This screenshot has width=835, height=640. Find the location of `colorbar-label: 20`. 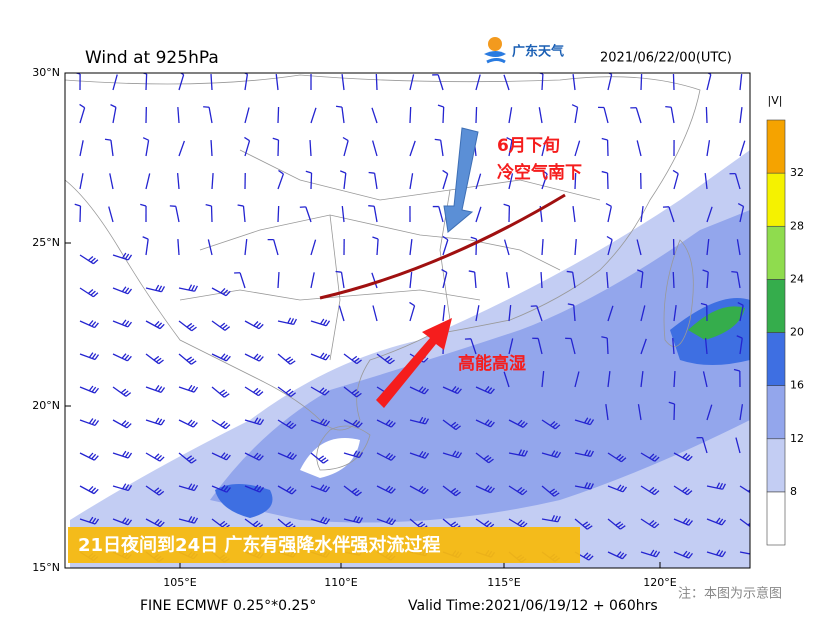

colorbar-label: 20 is located at coordinates (797, 332).